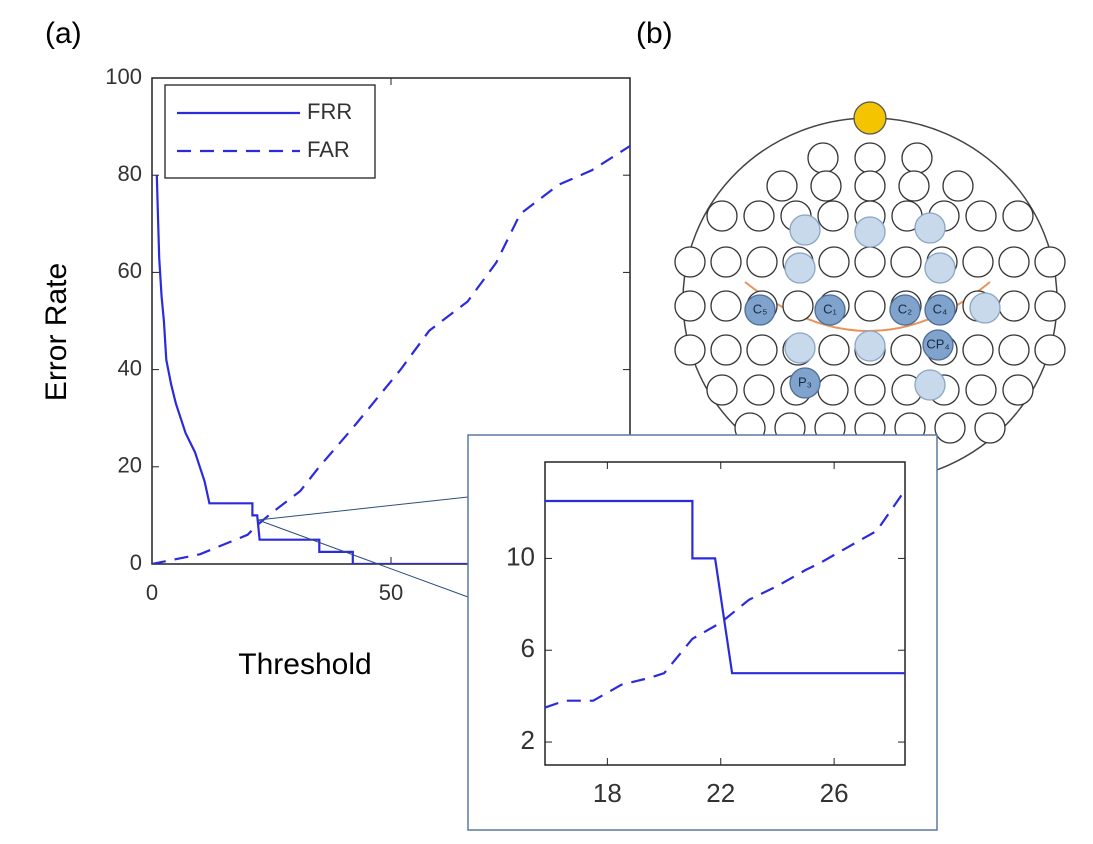  I want to click on legend-label: FRR, so click(329, 111).